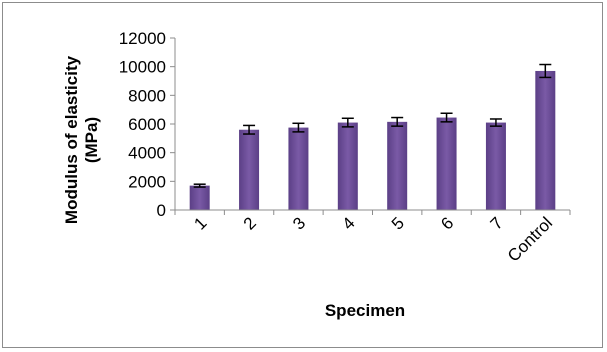 This screenshot has height=352, width=607. I want to click on x-tick-label: 2, so click(250, 223).